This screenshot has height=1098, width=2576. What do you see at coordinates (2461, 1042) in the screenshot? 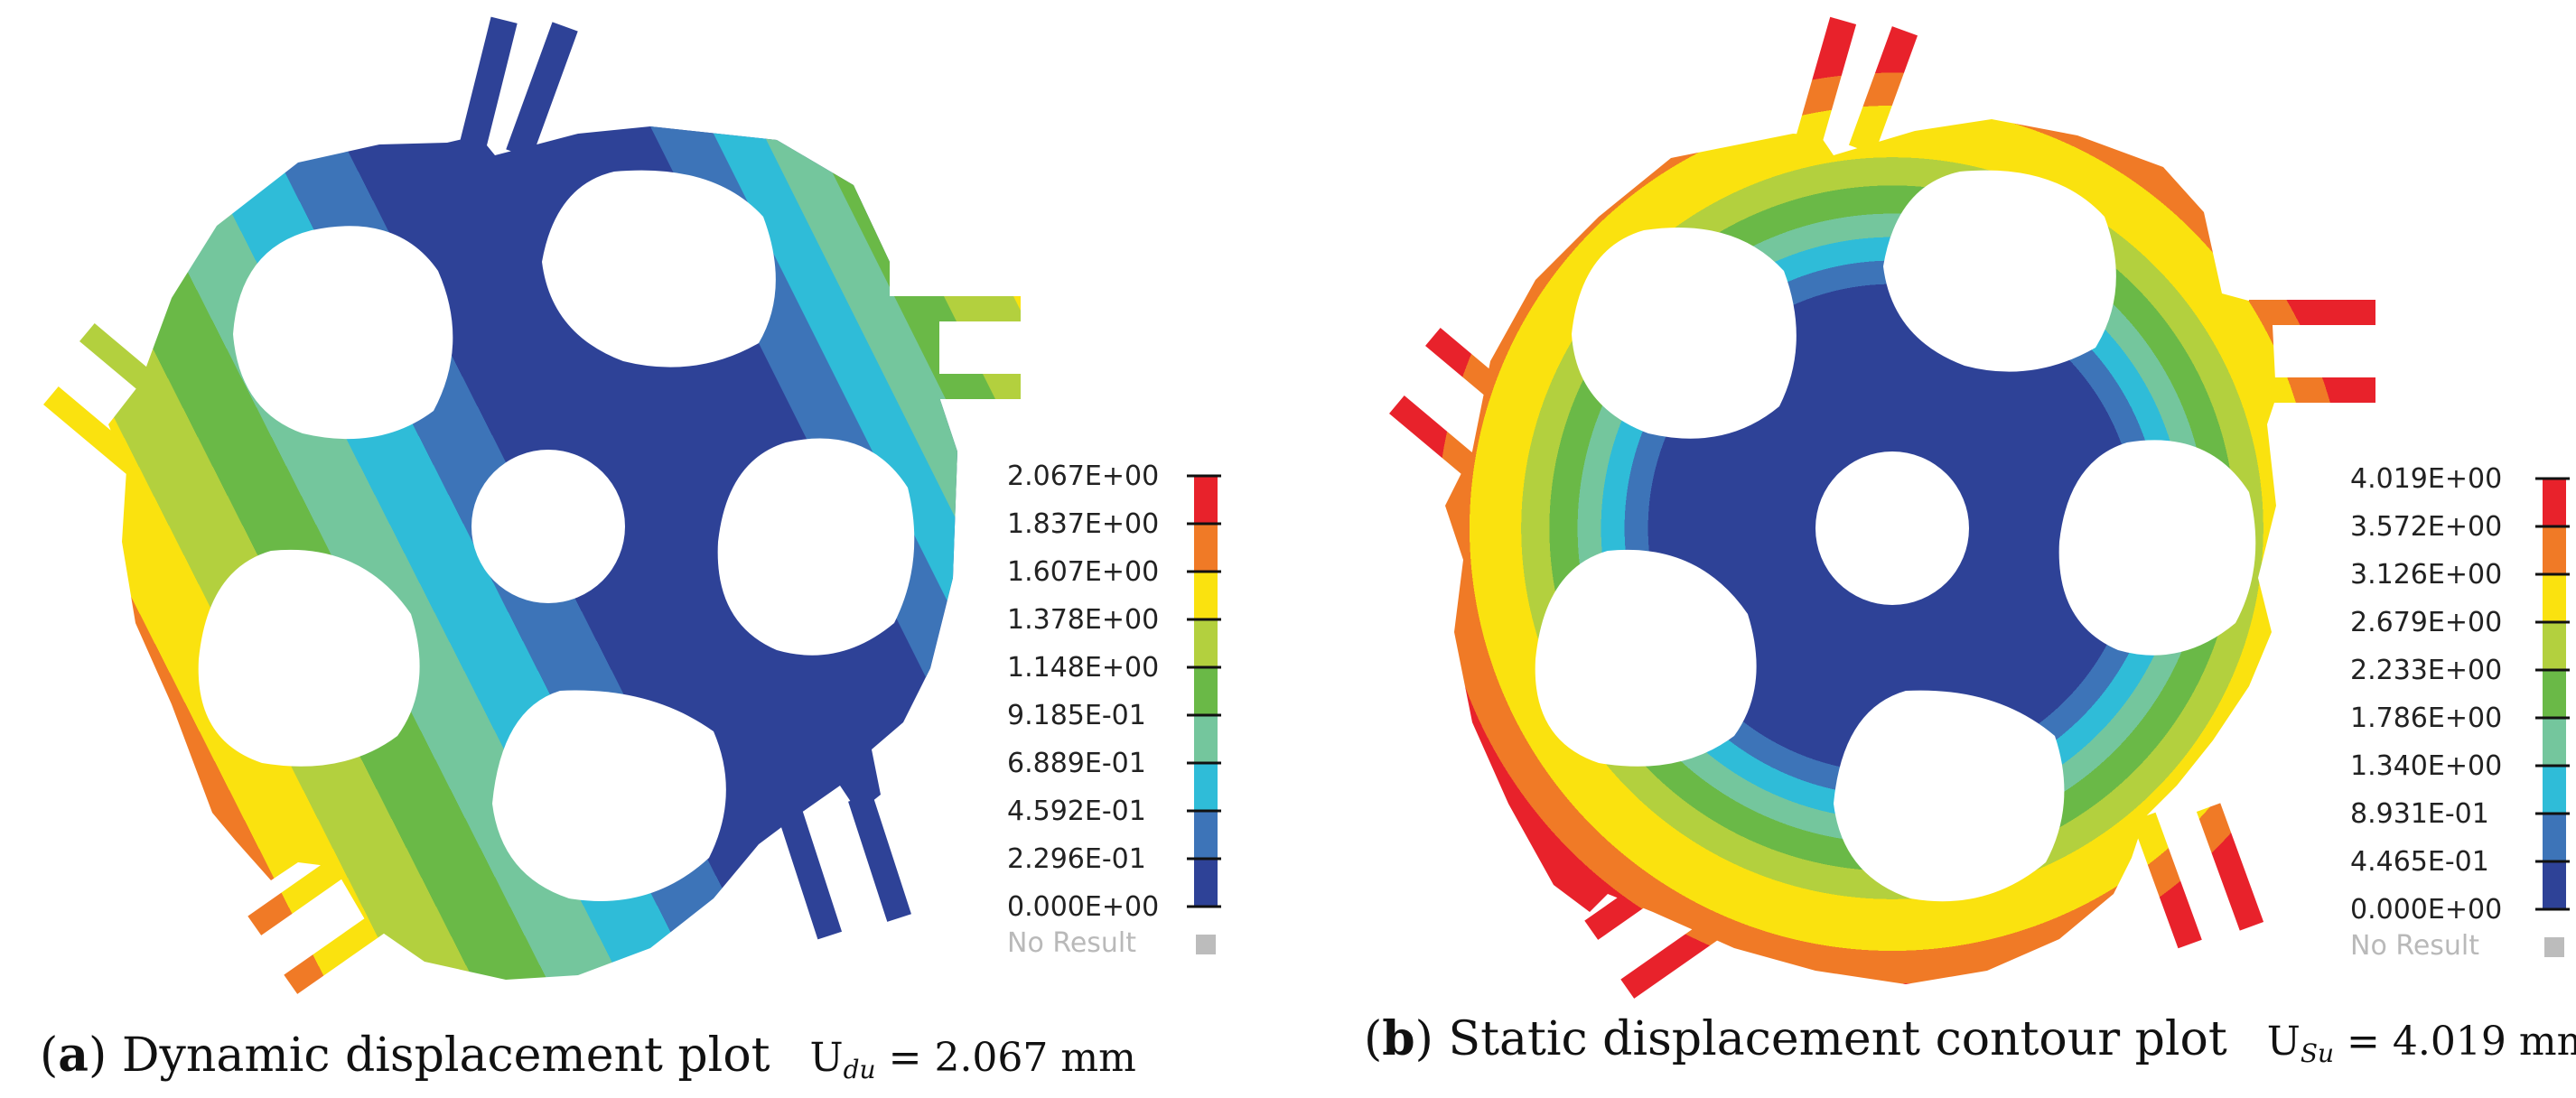
I see `panel-b-symbol-value: = 4.019 mm` at bounding box center [2461, 1042].